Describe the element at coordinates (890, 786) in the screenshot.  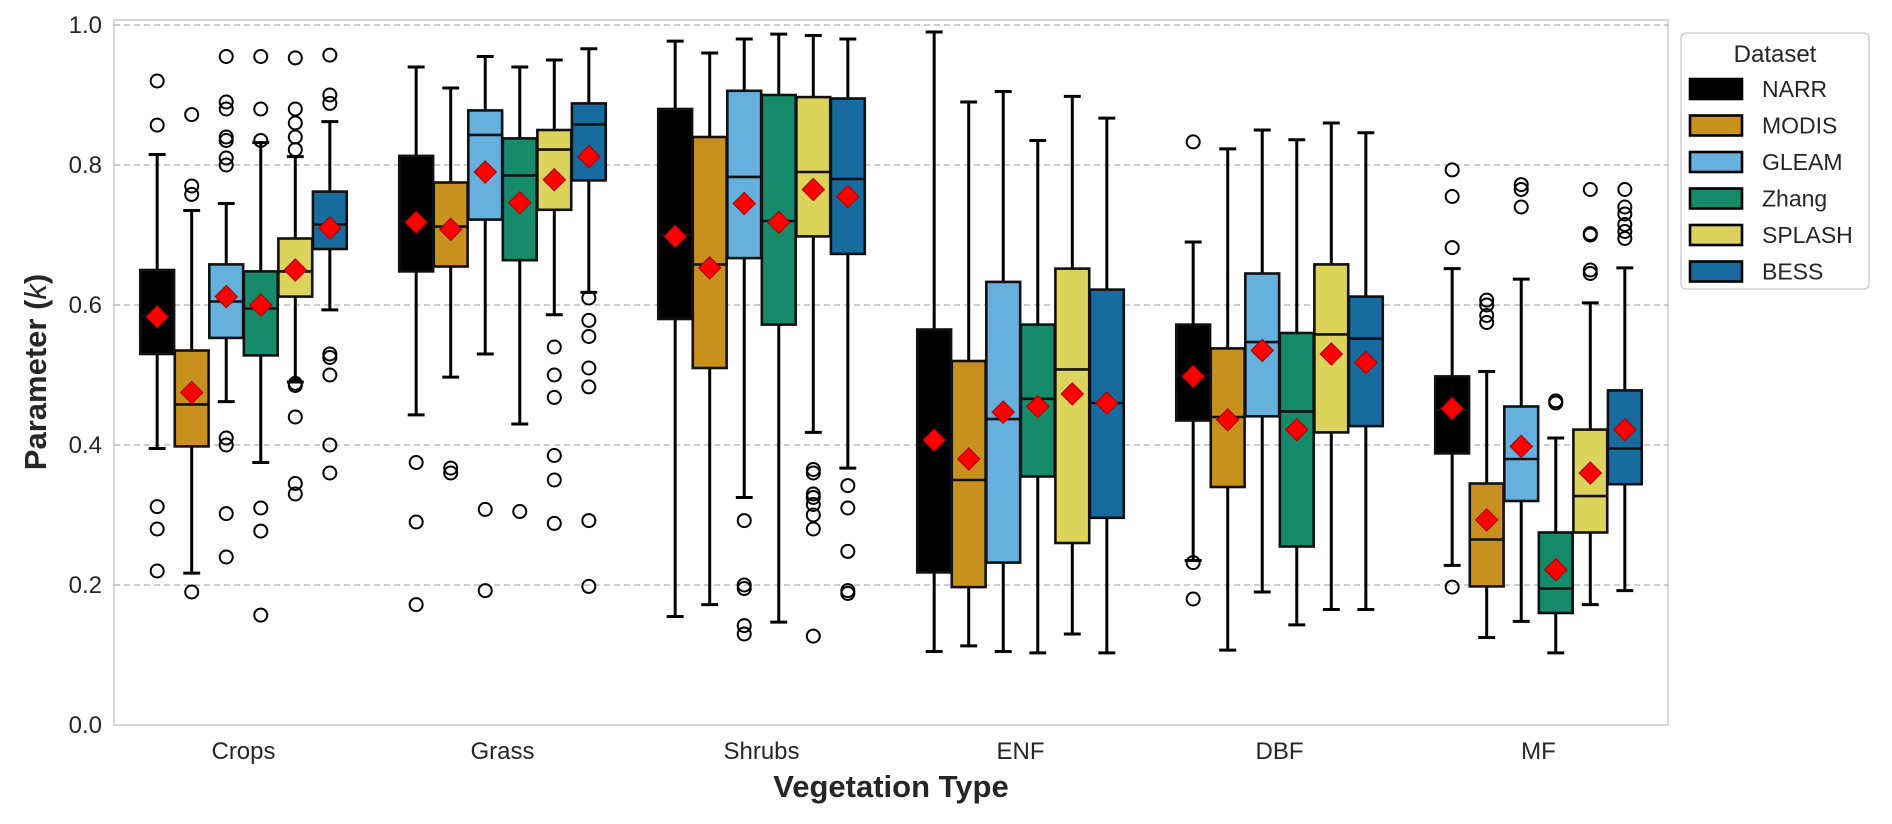
I see `x-axis-title: Vegetation Type` at that location.